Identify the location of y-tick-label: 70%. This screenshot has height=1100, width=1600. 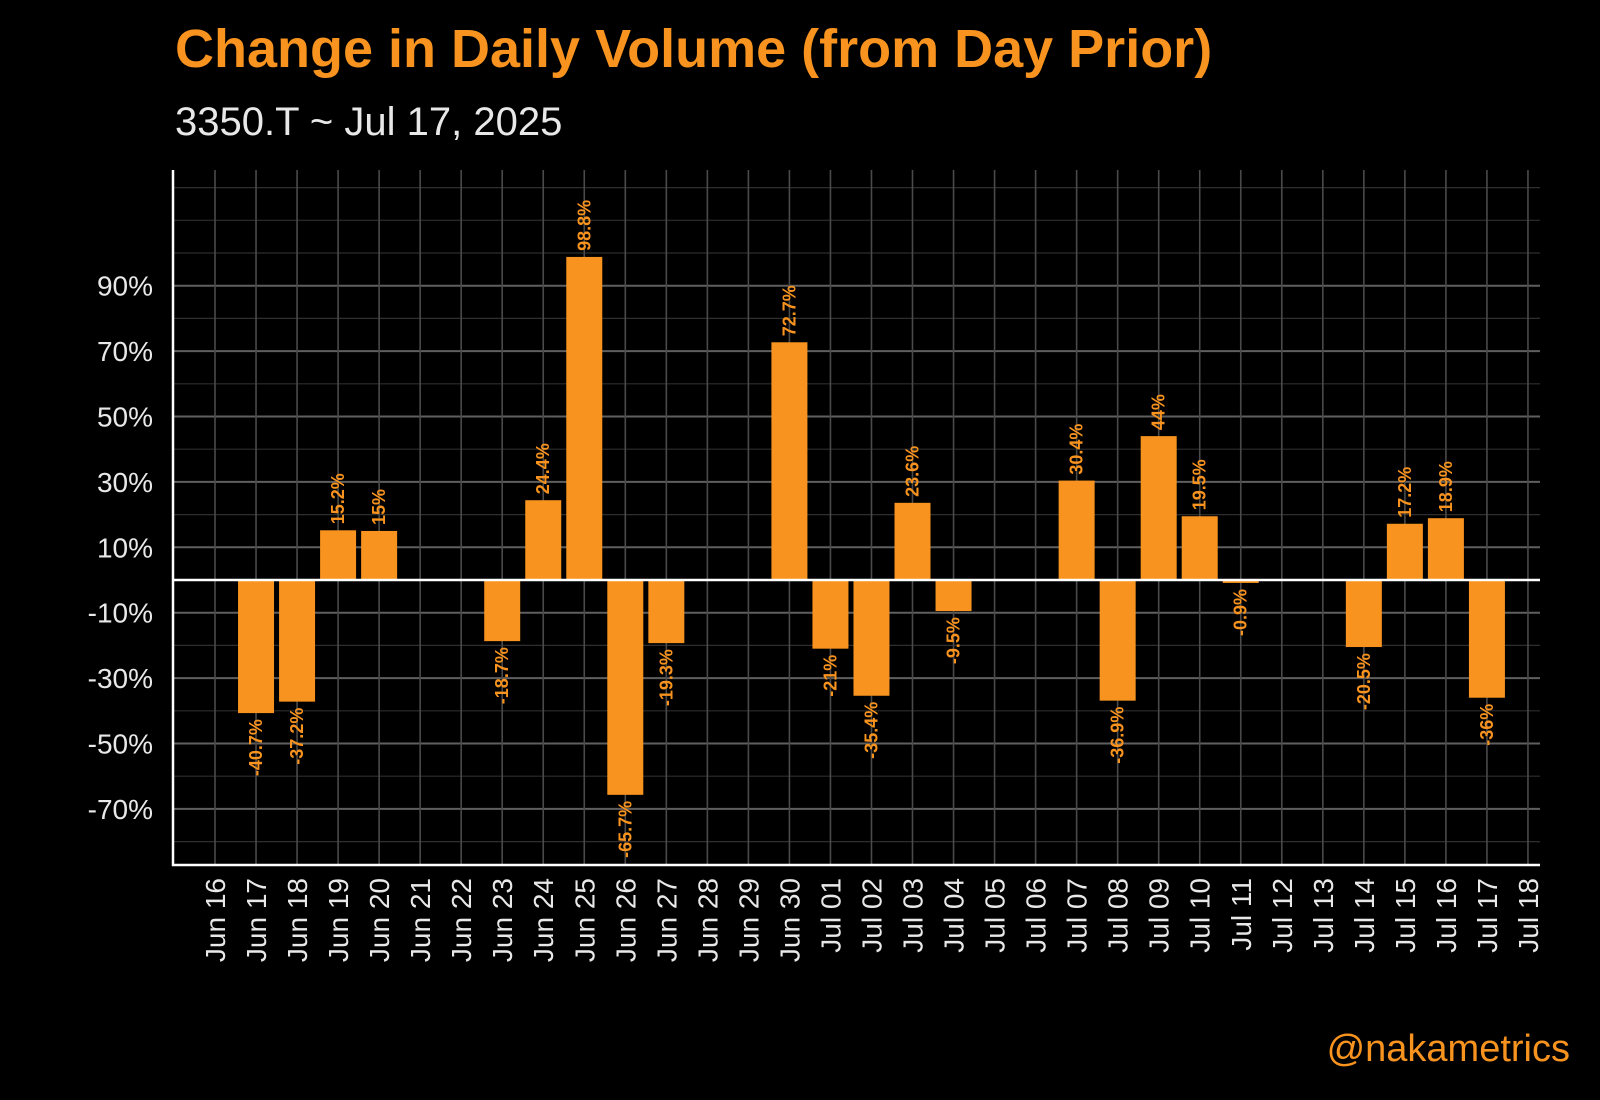
(125, 351).